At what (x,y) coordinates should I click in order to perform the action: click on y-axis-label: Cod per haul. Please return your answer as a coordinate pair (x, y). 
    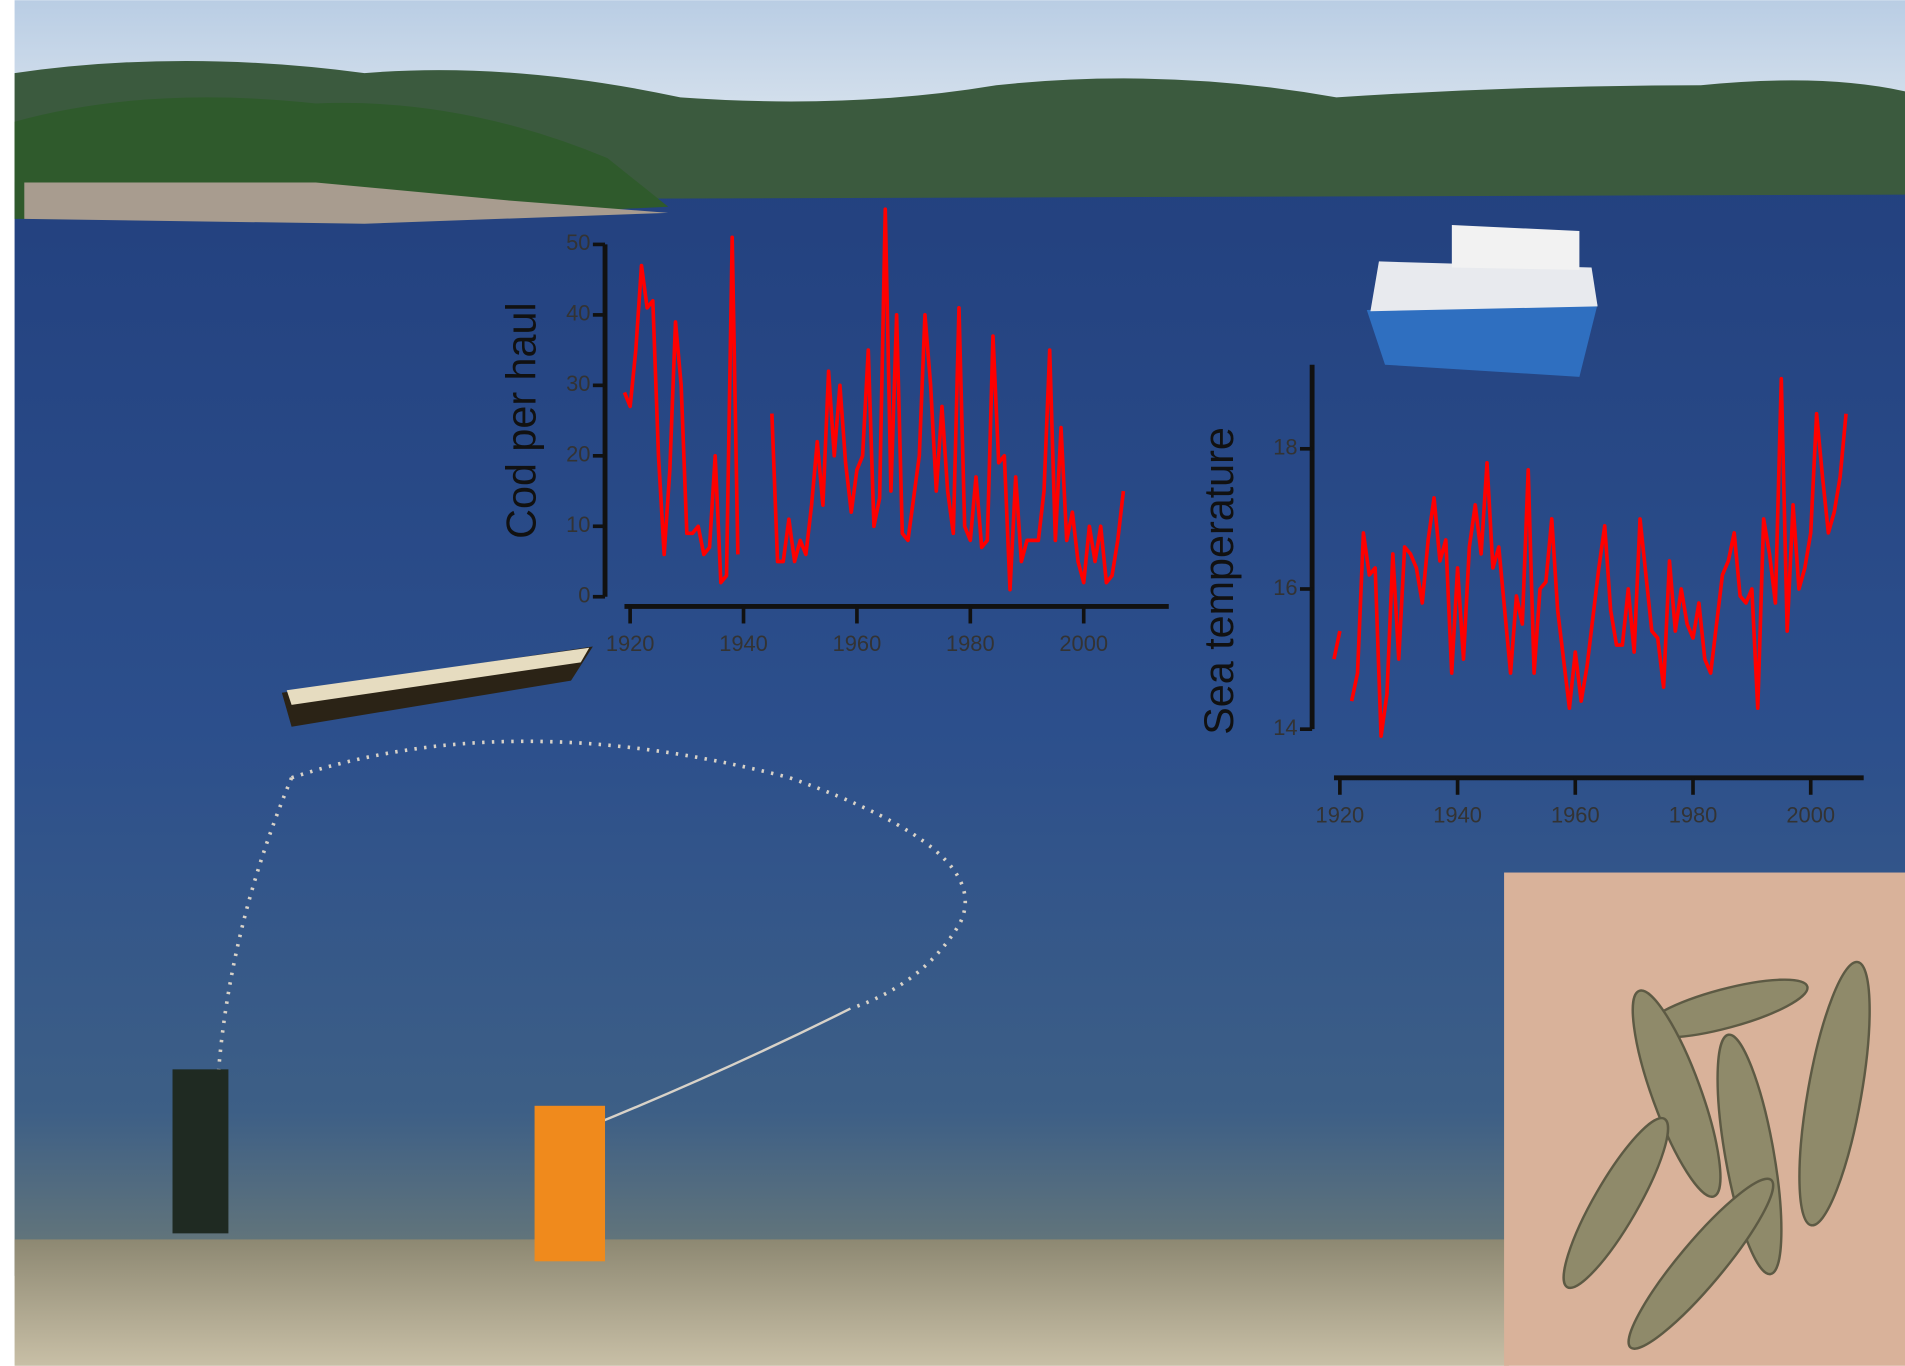
    Looking at the image, I should click on (522, 420).